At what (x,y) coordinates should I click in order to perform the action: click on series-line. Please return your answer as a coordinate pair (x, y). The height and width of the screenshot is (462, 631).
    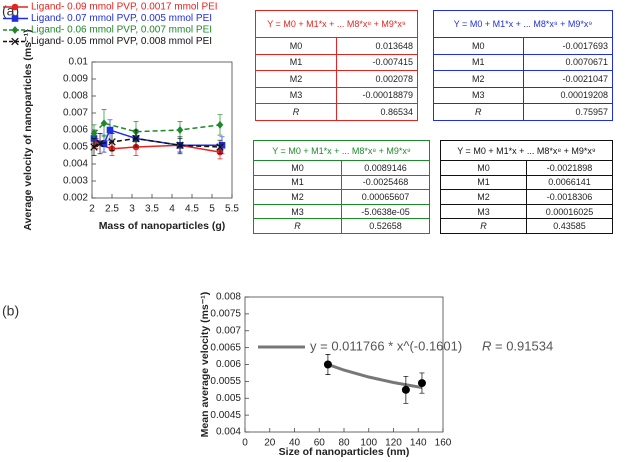
    Looking at the image, I should click on (157, 128).